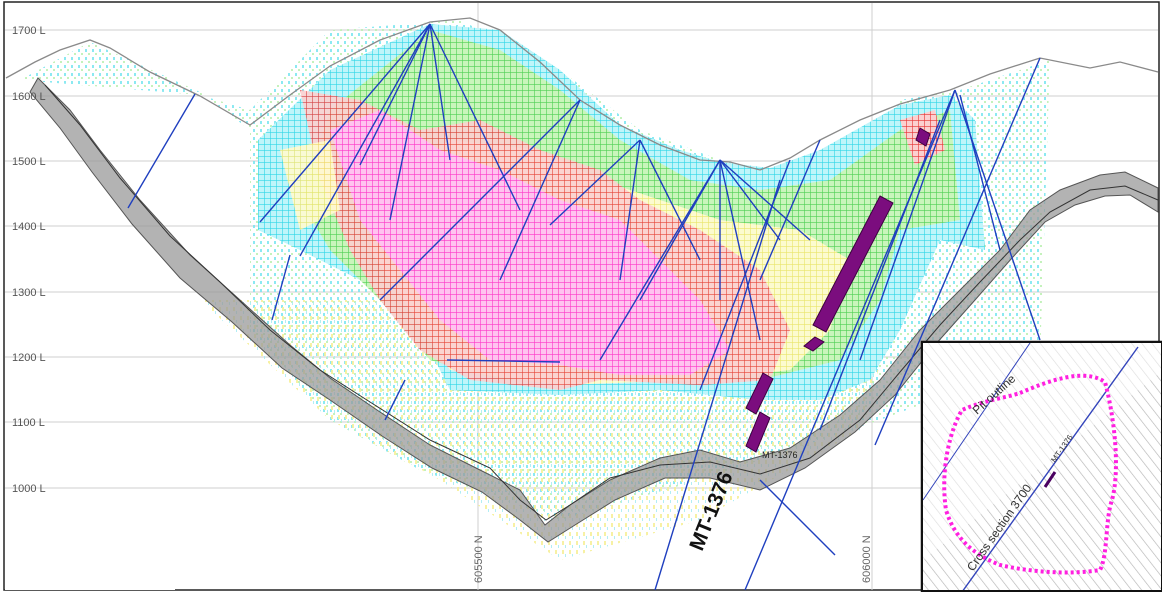 Image resolution: width=1162 pixels, height=597 pixels. What do you see at coordinates (29, 31) in the screenshot?
I see `elev-label-1700: 1700 L` at bounding box center [29, 31].